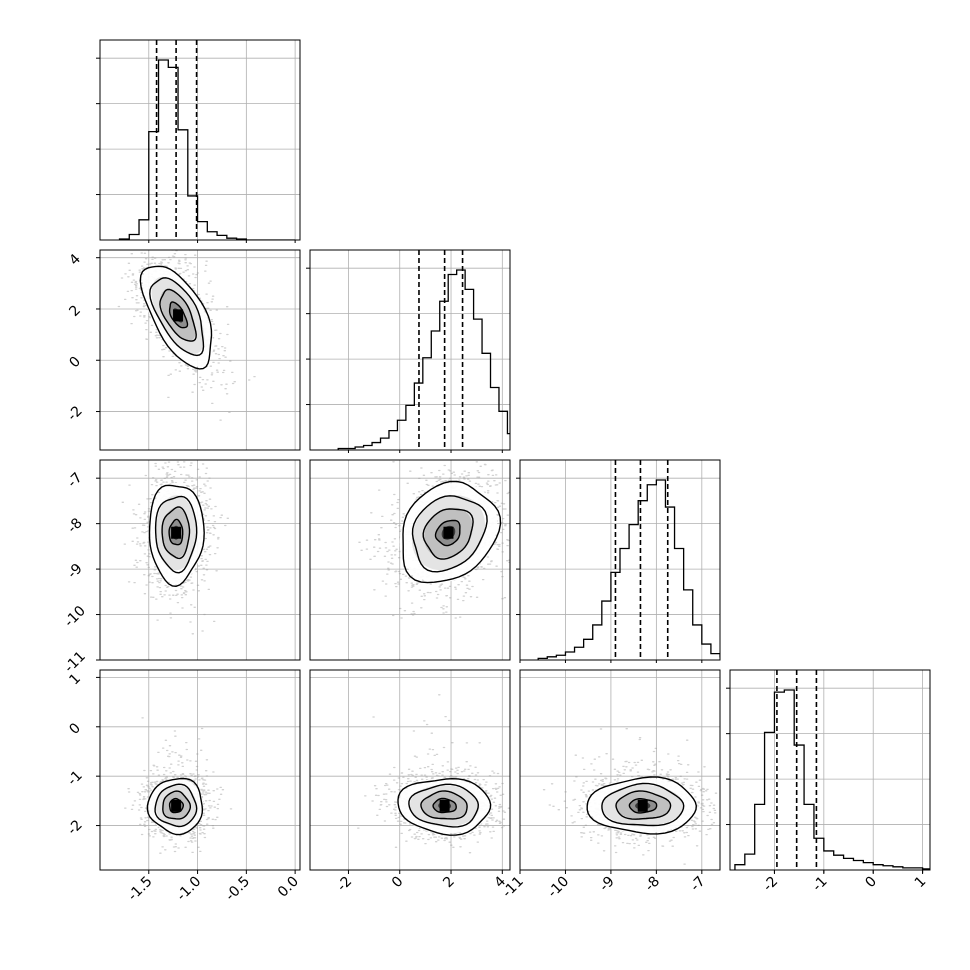 Image resolution: width=970 pixels, height=970 pixels. I want to click on x-tick-label: -7, so click(697, 884).